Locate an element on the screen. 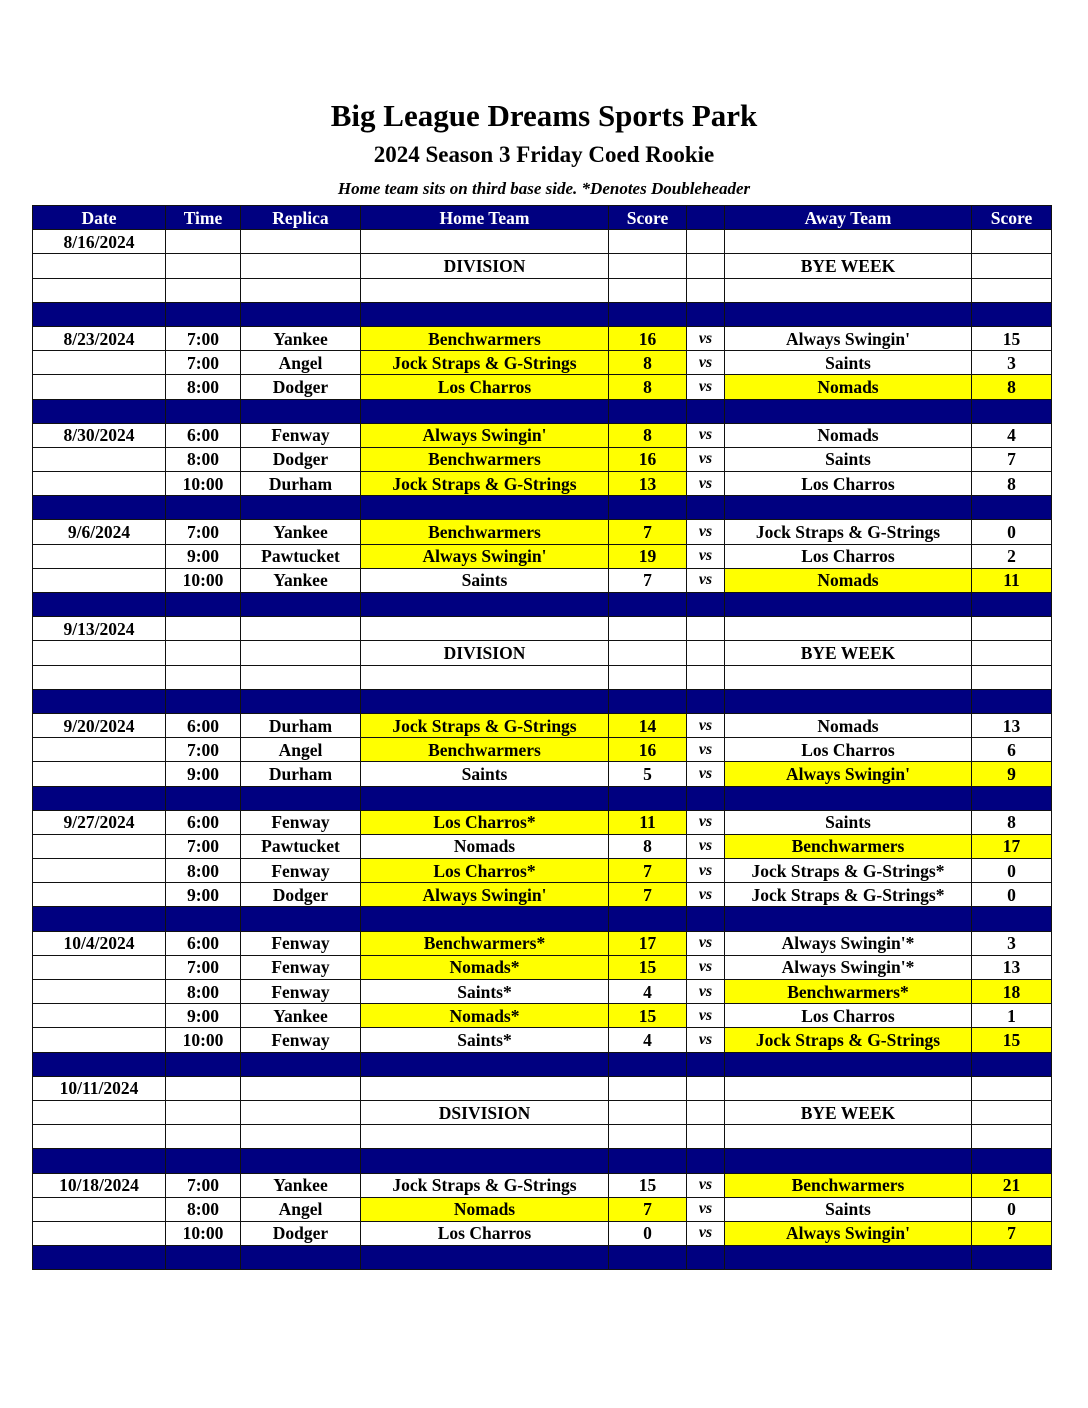  cell-away: Benchwarmers is located at coordinates (848, 846).